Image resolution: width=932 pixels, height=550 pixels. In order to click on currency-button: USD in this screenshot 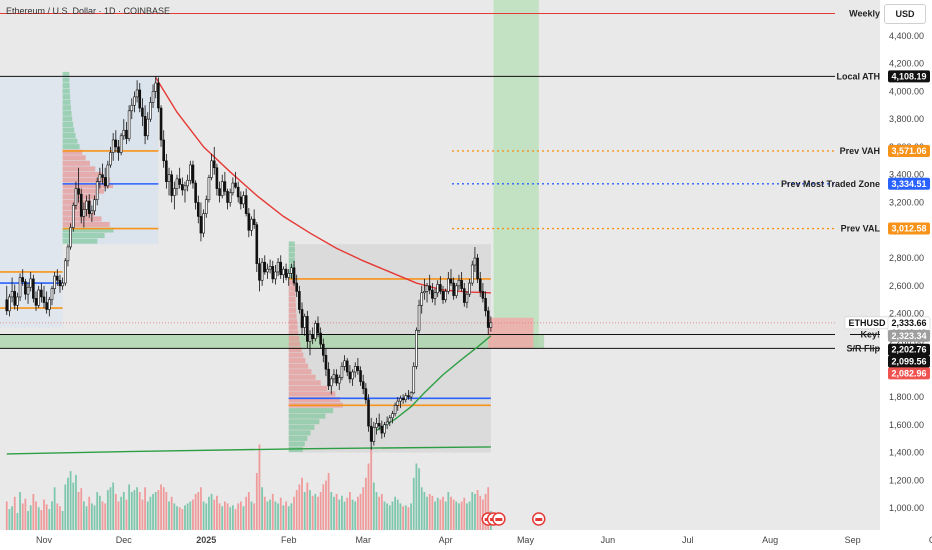, I will do `click(905, 14)`.